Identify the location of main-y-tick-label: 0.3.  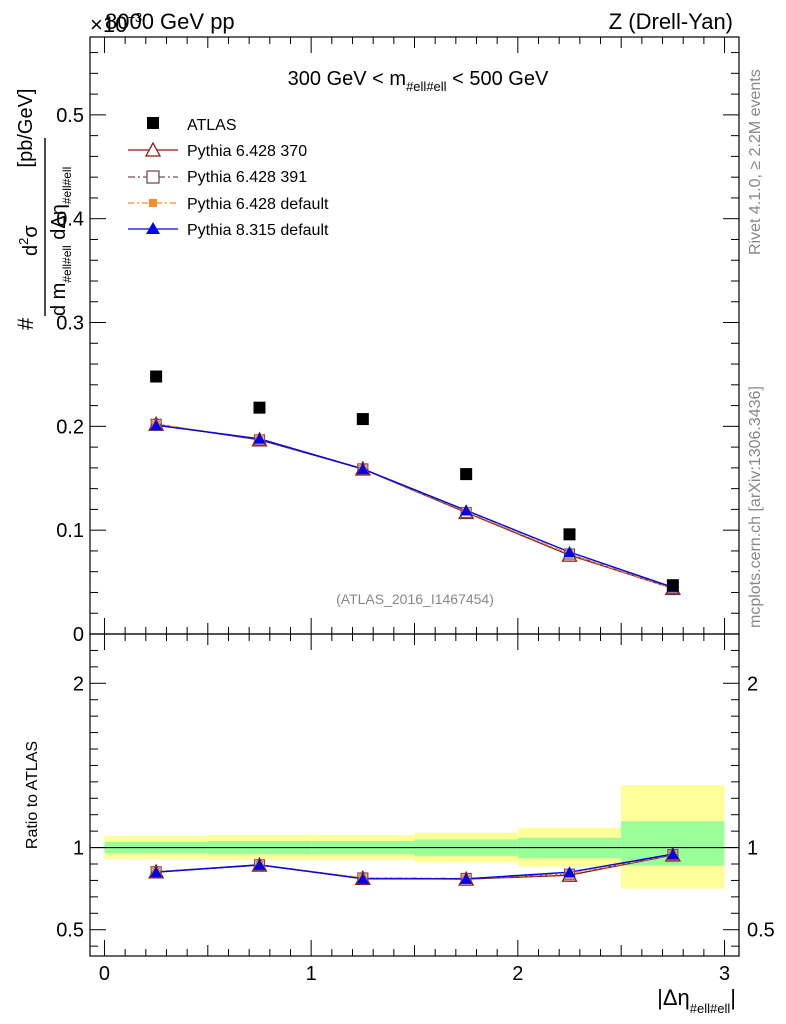
(70, 324).